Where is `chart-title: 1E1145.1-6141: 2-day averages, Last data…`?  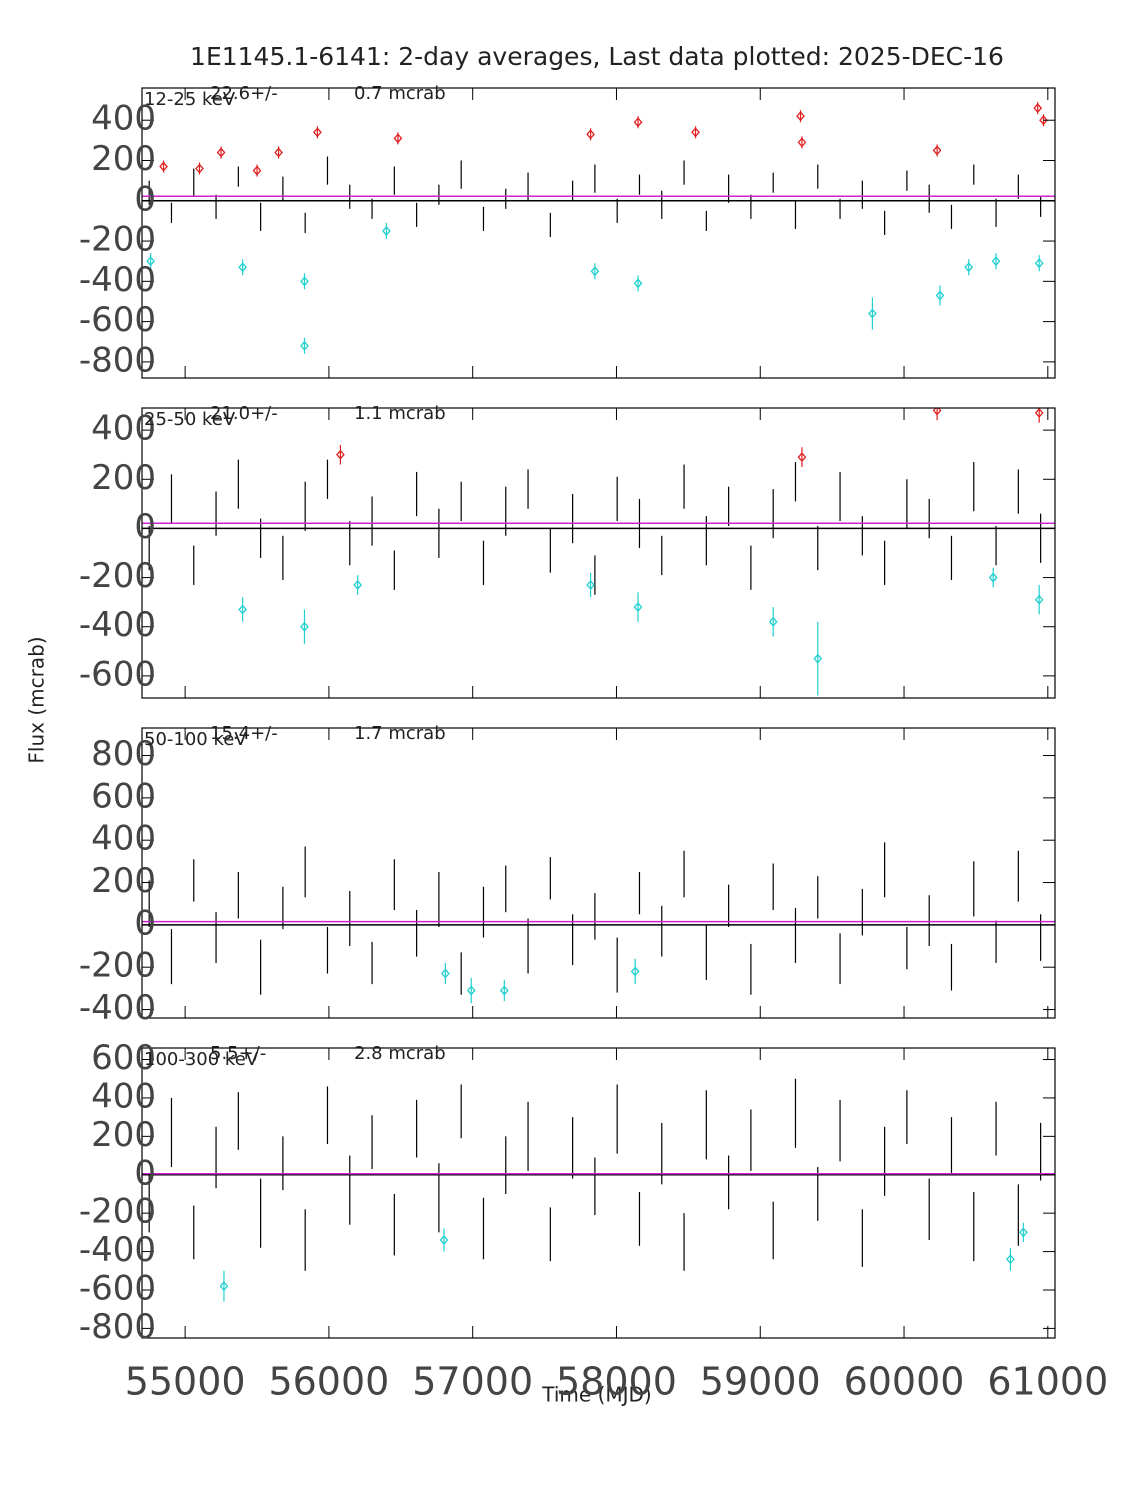 chart-title: 1E1145.1-6141: 2-day averages, Last data… is located at coordinates (597, 56).